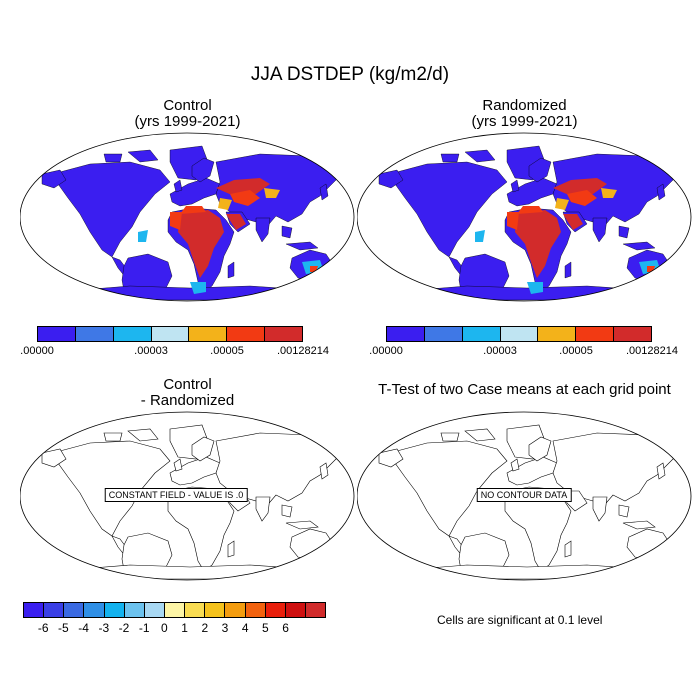 The image size is (700, 700). Describe the element at coordinates (245, 628) in the screenshot. I see `colorbar-tick-label: 4` at that location.